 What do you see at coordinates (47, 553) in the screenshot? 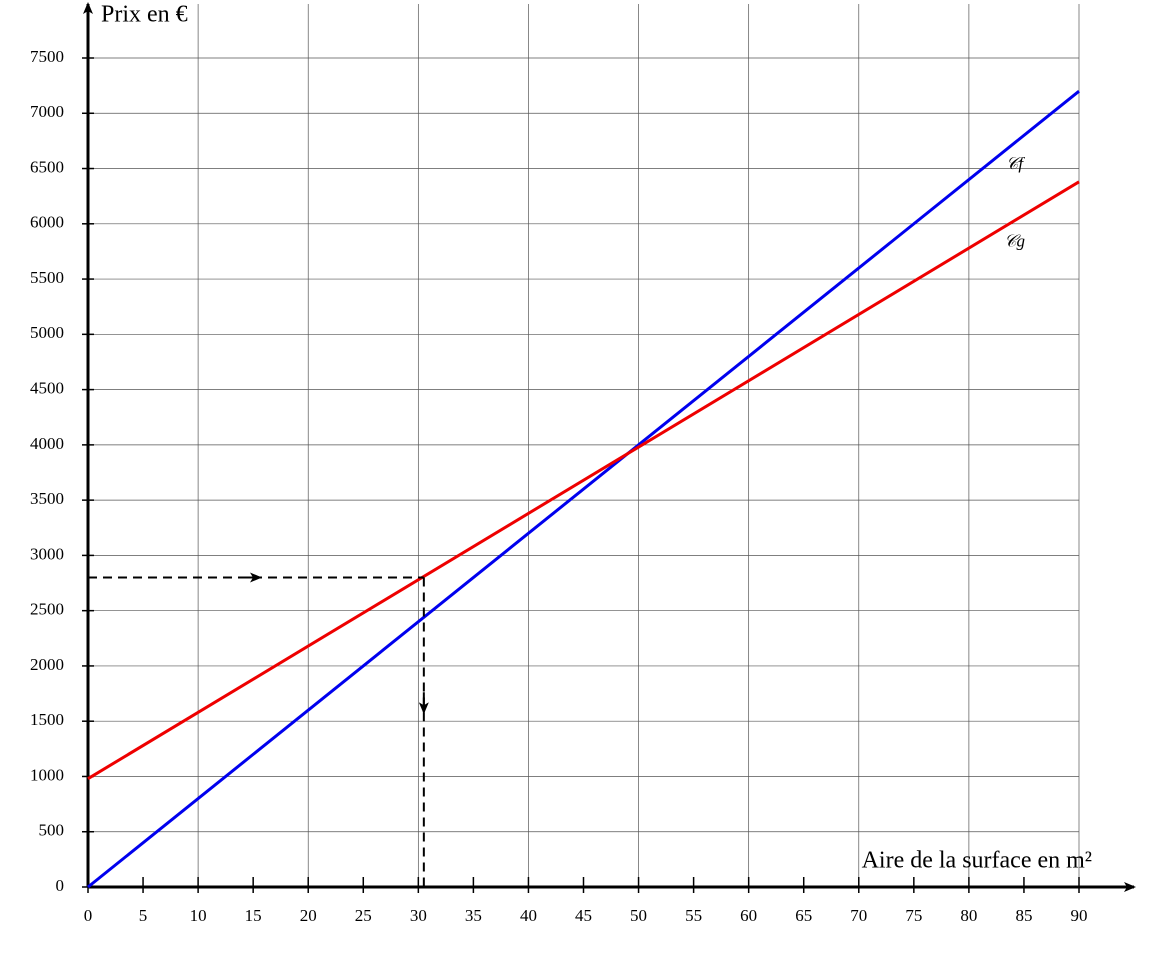
I see `y-tick-label: 3000` at bounding box center [47, 553].